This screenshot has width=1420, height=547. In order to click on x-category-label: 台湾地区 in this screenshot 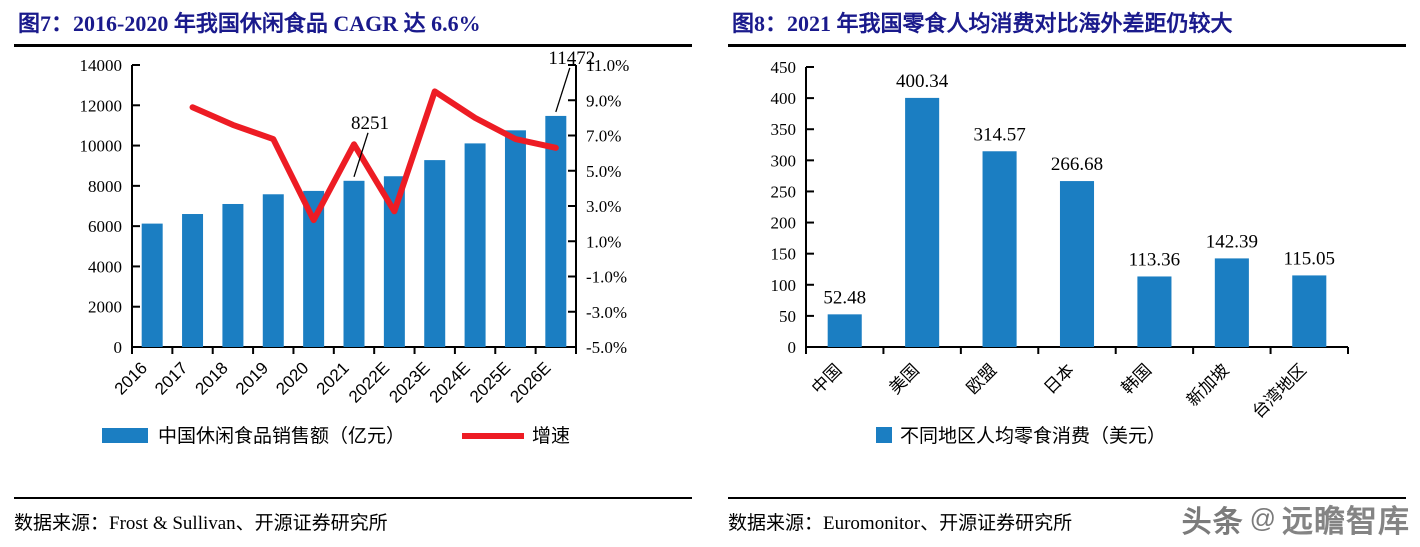, I will do `click(1280, 391)`.